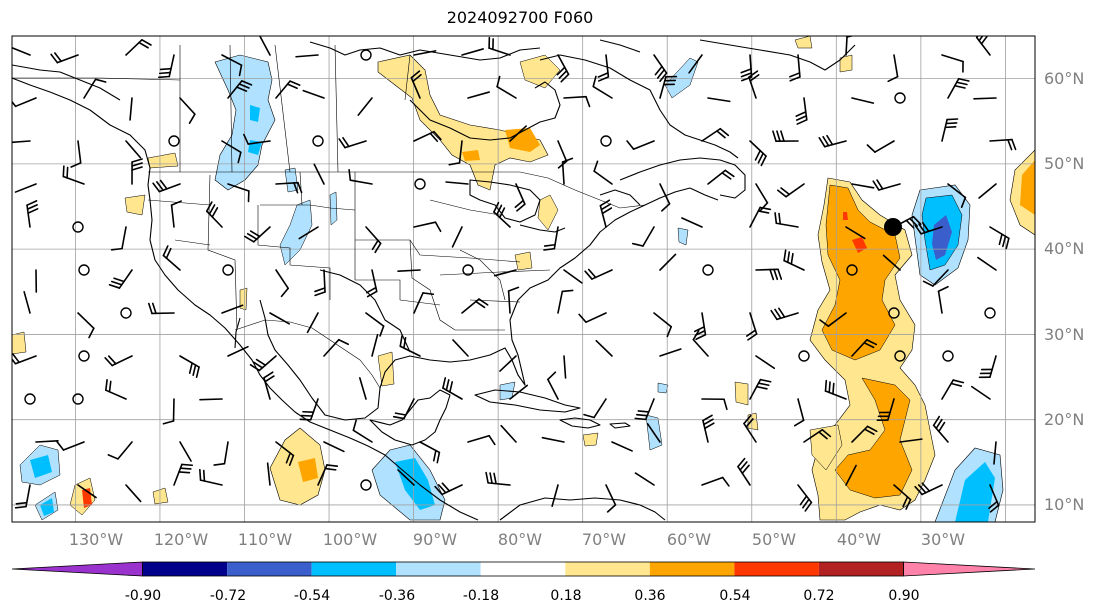 This screenshot has height=615, width=1105. I want to click on lat-label-60: 60°N, so click(1064, 78).